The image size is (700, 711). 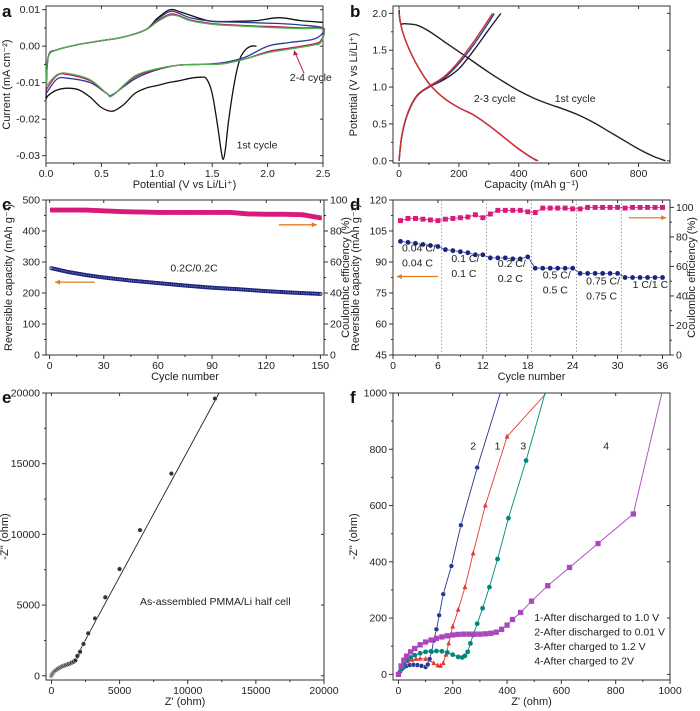 I want to click on x-tick-label: 18, so click(x=528, y=366).